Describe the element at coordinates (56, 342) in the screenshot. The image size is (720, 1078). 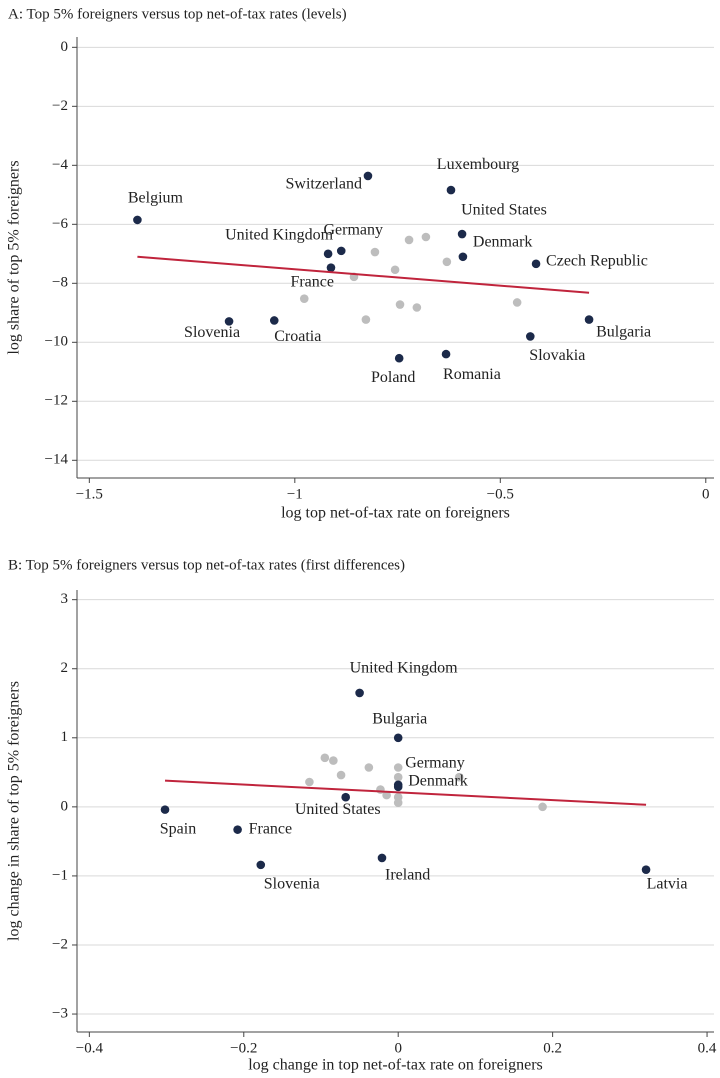
I see `y-tick-label: −10` at that location.